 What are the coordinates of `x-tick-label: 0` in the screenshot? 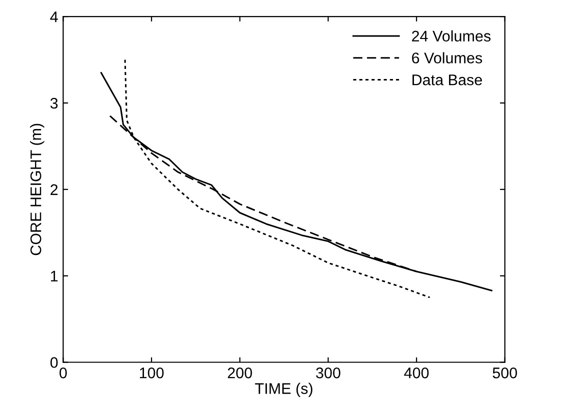 It's located at (63, 373).